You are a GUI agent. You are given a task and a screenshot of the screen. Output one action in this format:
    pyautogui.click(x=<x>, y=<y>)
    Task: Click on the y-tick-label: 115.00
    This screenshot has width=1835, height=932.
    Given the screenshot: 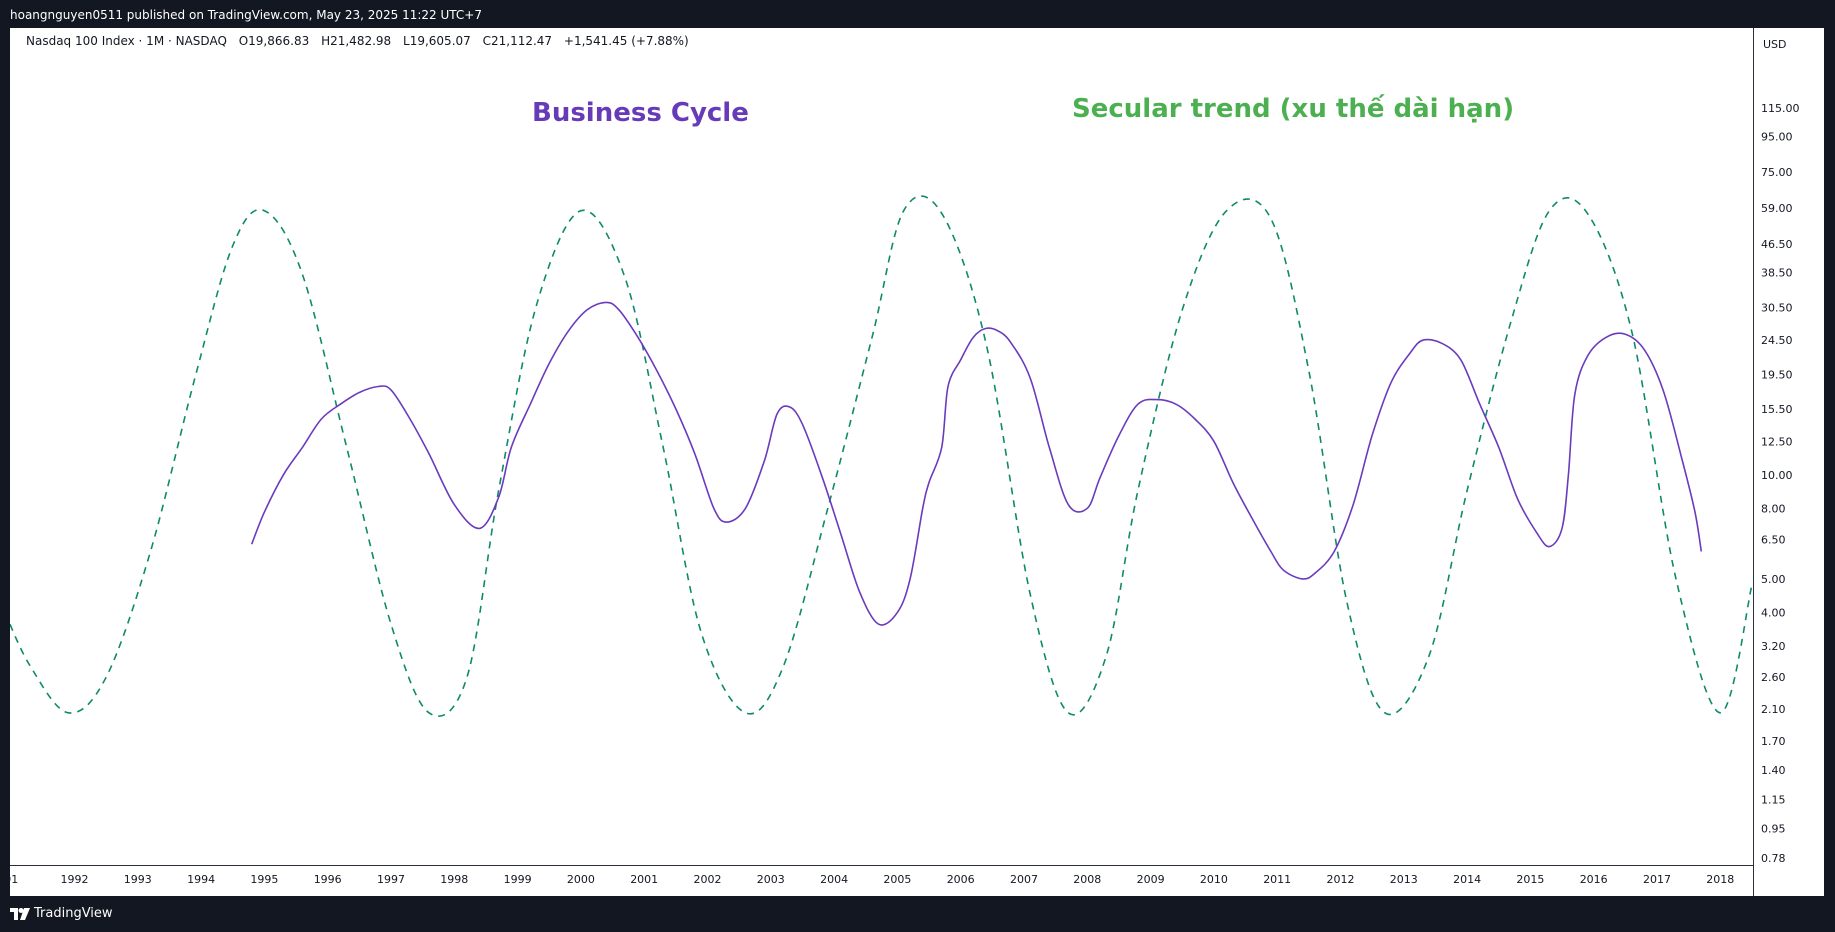 What is the action you would take?
    pyautogui.click(x=1780, y=108)
    